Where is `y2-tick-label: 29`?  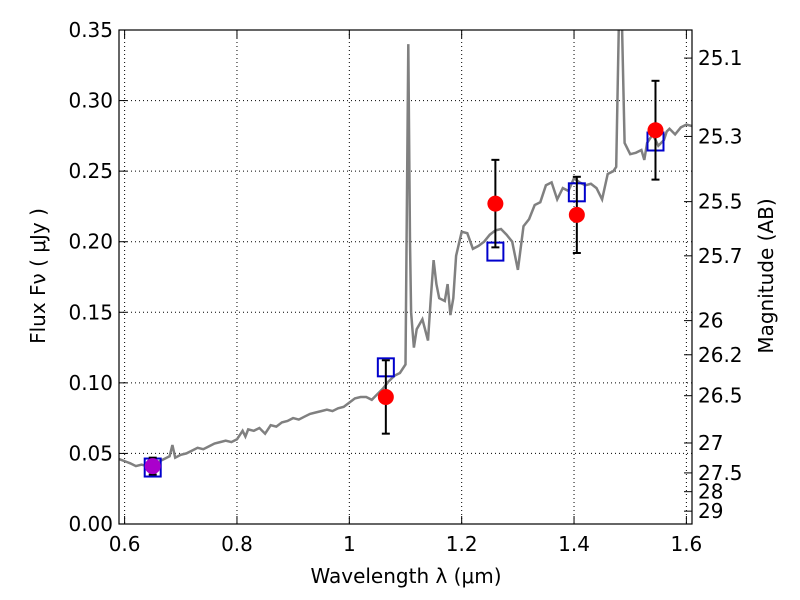 y2-tick-label: 29 is located at coordinates (710, 511).